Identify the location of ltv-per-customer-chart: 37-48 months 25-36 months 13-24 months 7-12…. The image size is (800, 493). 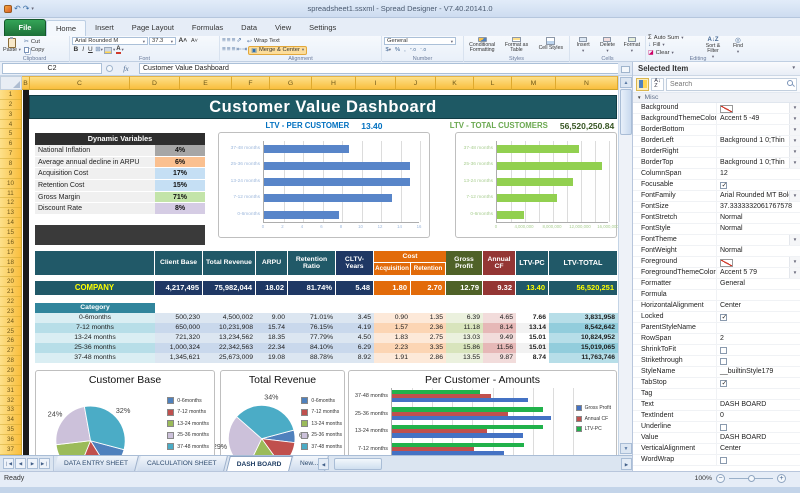
(324, 185).